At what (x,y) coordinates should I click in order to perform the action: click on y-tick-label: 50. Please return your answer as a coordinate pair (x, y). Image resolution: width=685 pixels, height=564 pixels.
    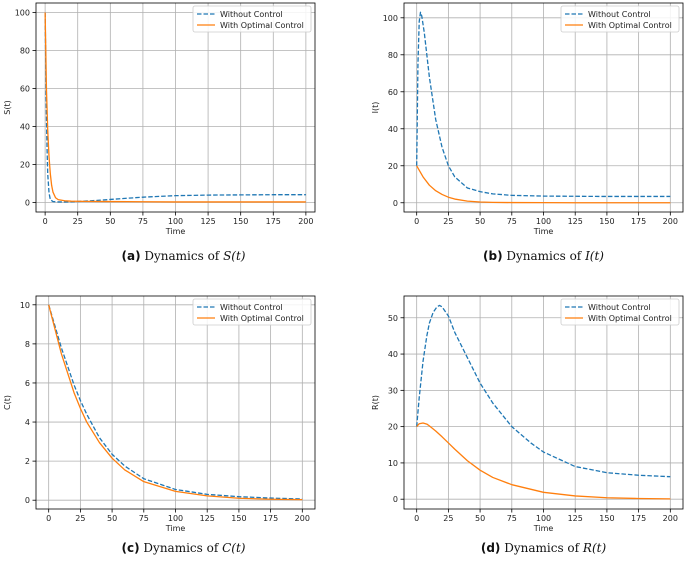
    Looking at the image, I should click on (393, 318).